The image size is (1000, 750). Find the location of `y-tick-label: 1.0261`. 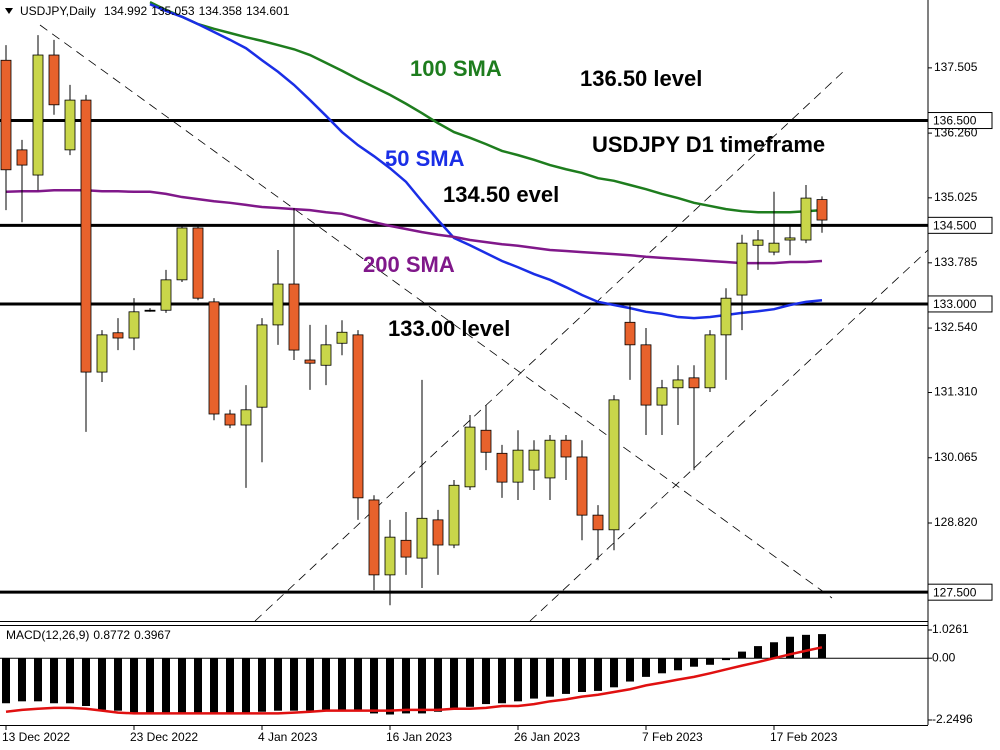

y-tick-label: 1.0261 is located at coordinates (950, 629).